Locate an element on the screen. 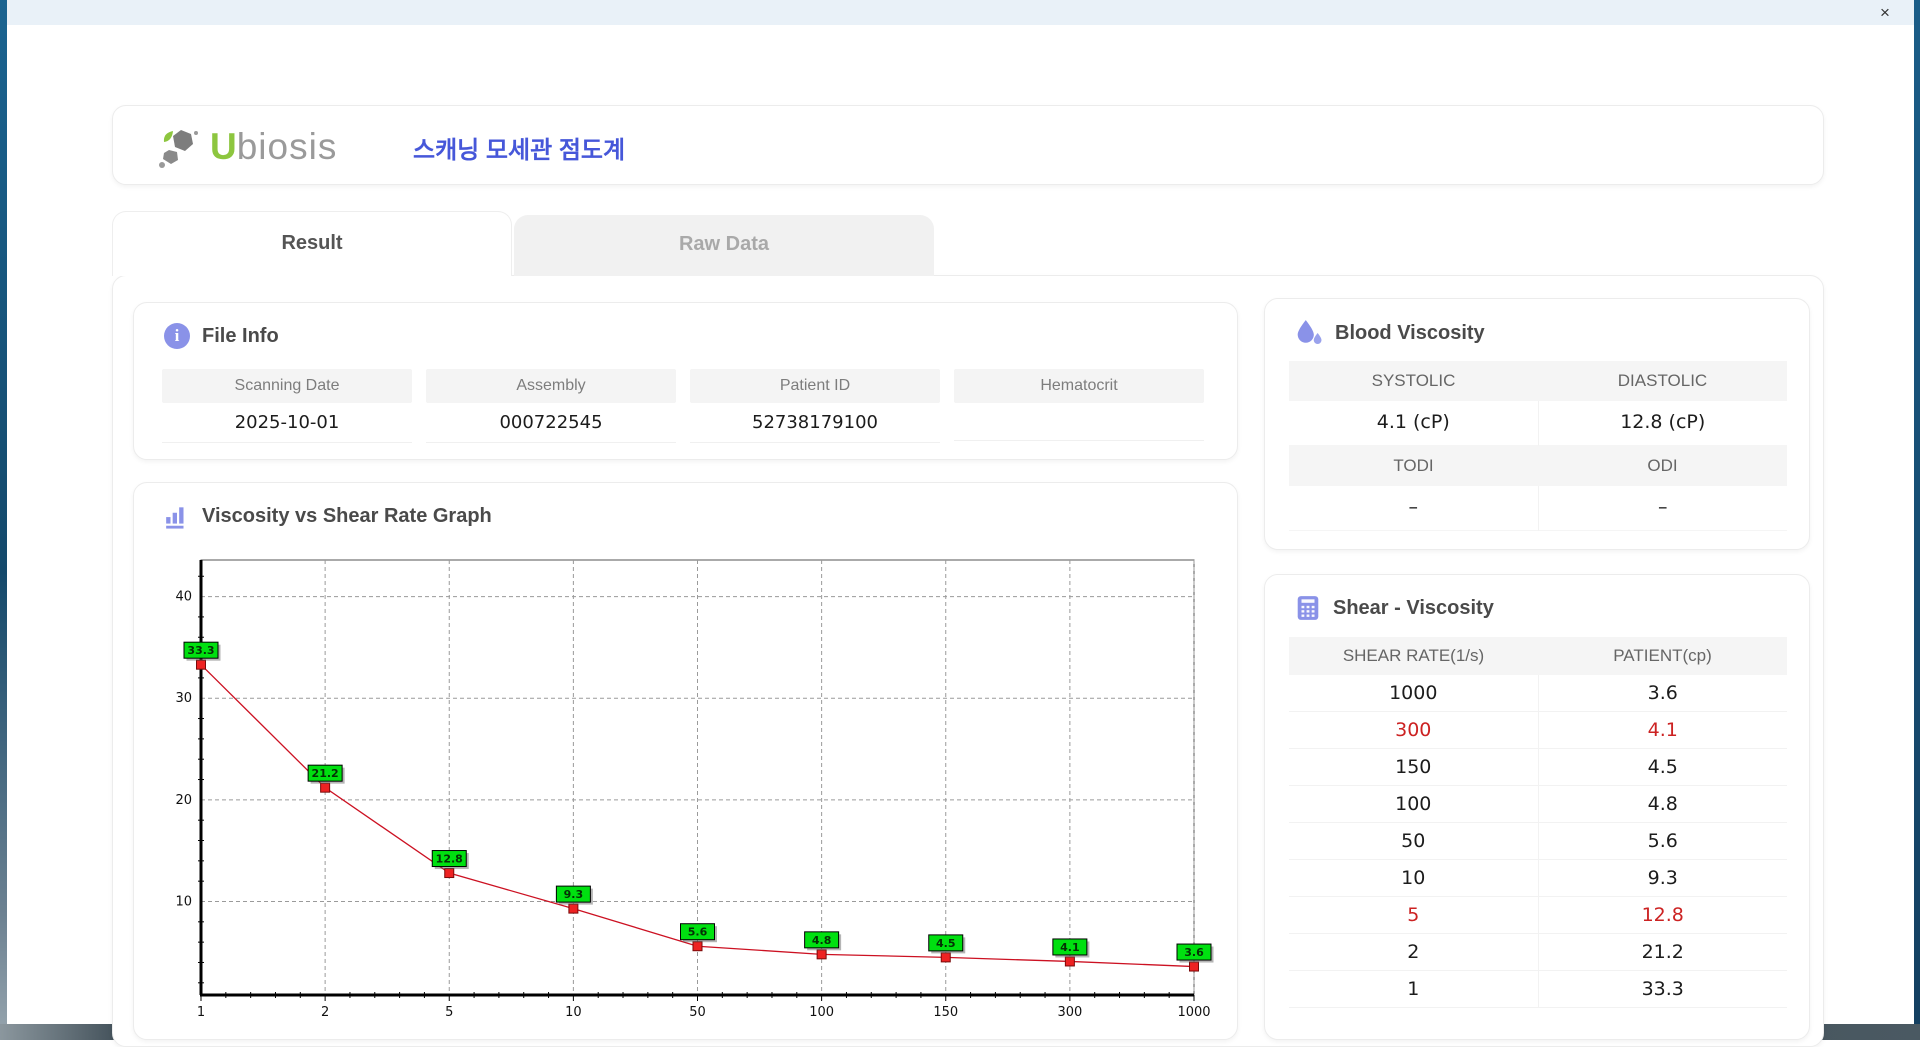 This screenshot has height=1047, width=1920. patient-cell: 12.8 is located at coordinates (1663, 915).